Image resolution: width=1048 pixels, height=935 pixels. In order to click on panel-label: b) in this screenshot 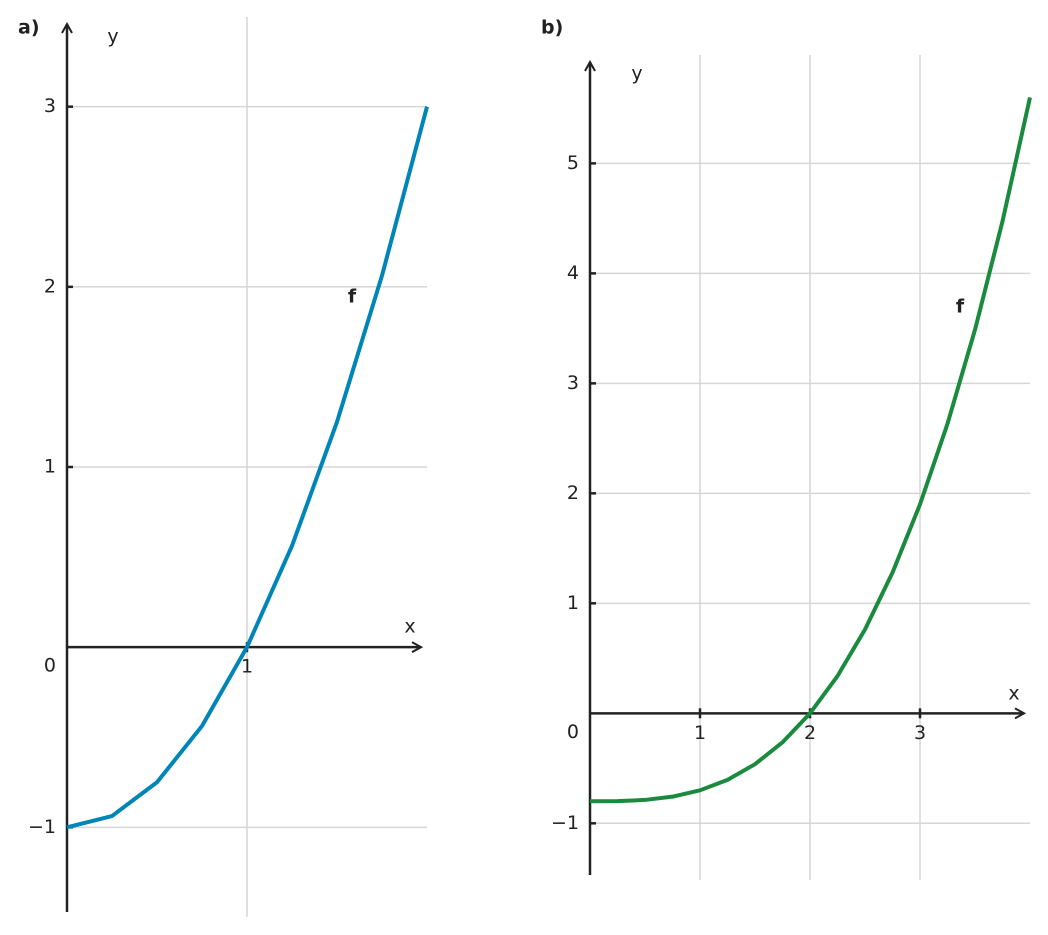, I will do `click(552, 28)`.